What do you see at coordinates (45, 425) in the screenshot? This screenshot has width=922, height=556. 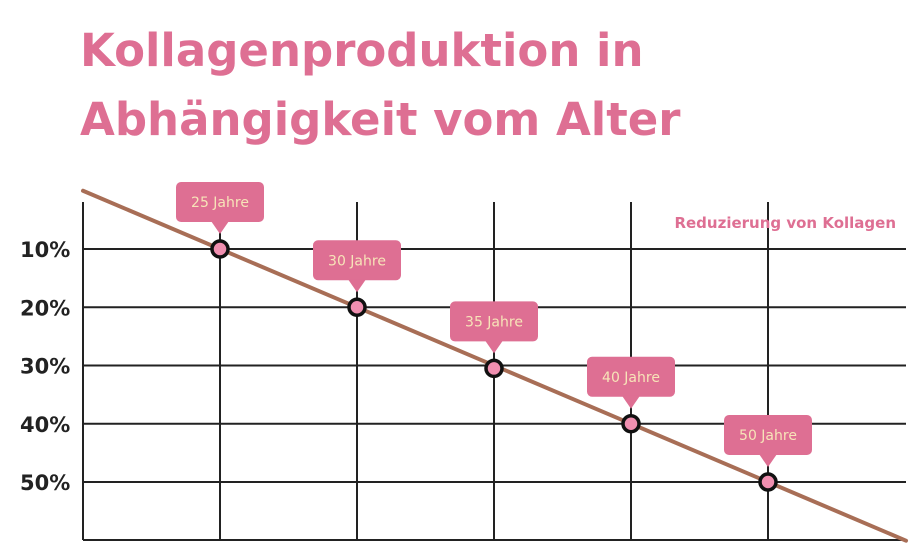 I see `y-tick-label: 40%` at bounding box center [45, 425].